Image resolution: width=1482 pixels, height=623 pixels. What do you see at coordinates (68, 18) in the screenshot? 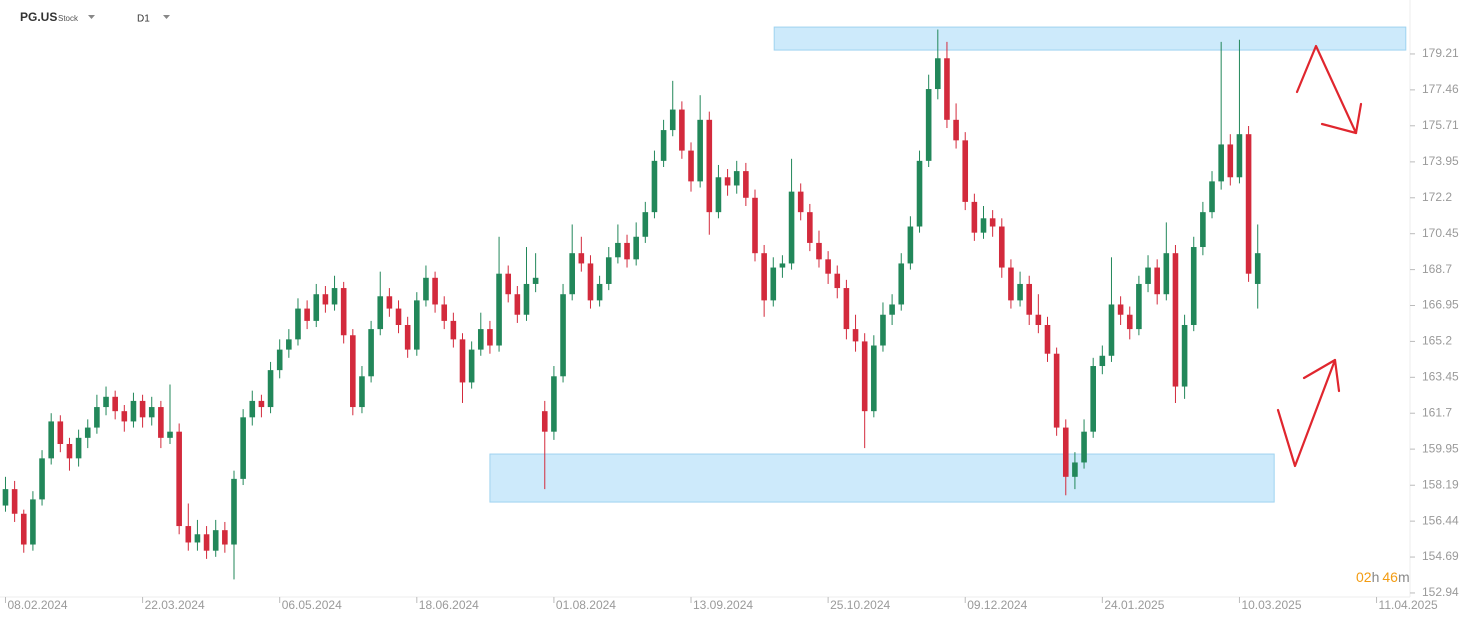
I see `instrument-kind: Stock` at bounding box center [68, 18].